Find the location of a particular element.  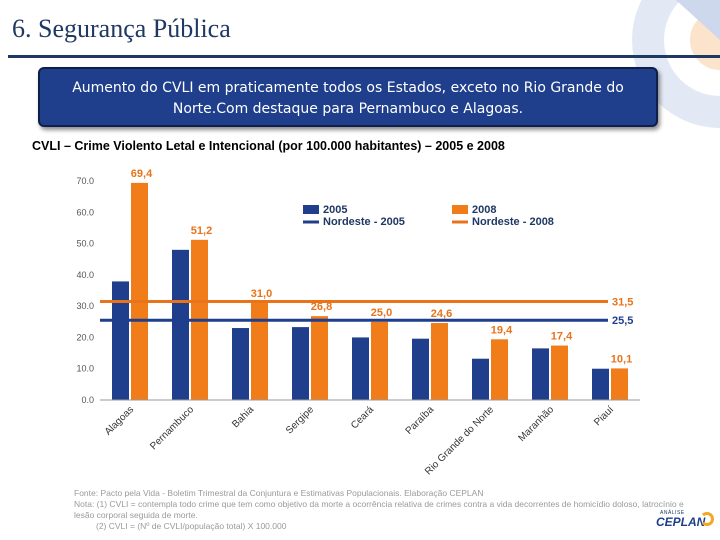

bar-data-label: 25,0 is located at coordinates (381, 313).